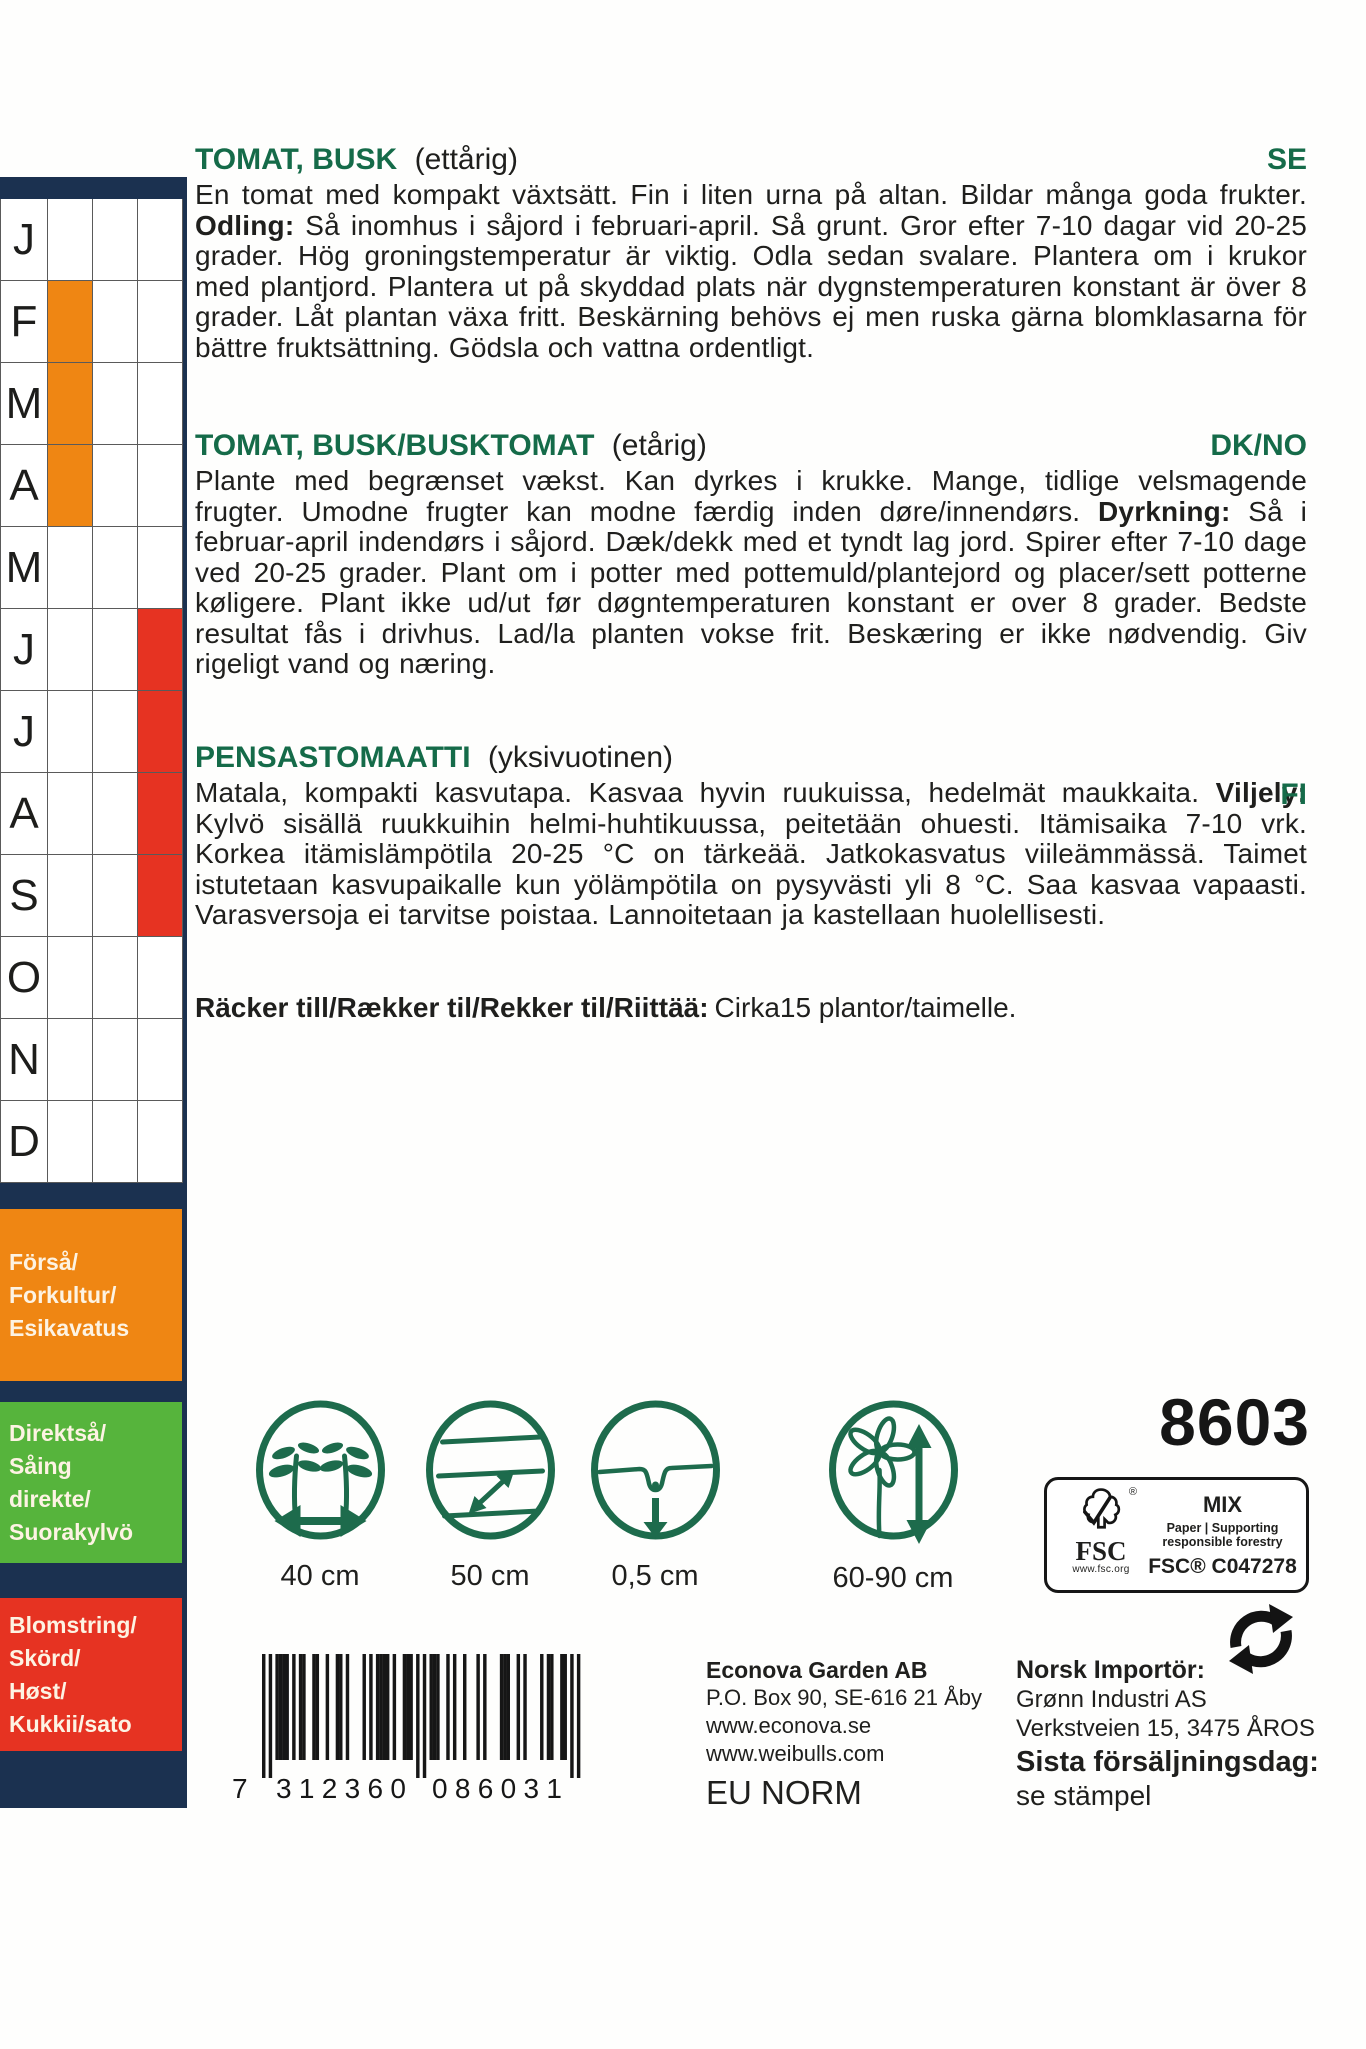 The height and width of the screenshot is (2049, 1366). Describe the element at coordinates (655, 1470) in the screenshot. I see `sowing-depth-icon` at that location.